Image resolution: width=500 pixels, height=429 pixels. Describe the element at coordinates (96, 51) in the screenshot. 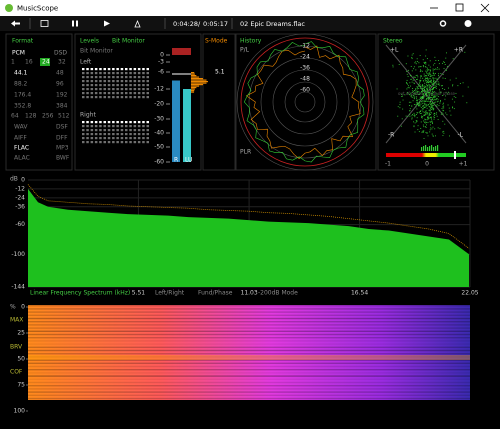

I see `levels-subtitle: Bit Monitor` at that location.